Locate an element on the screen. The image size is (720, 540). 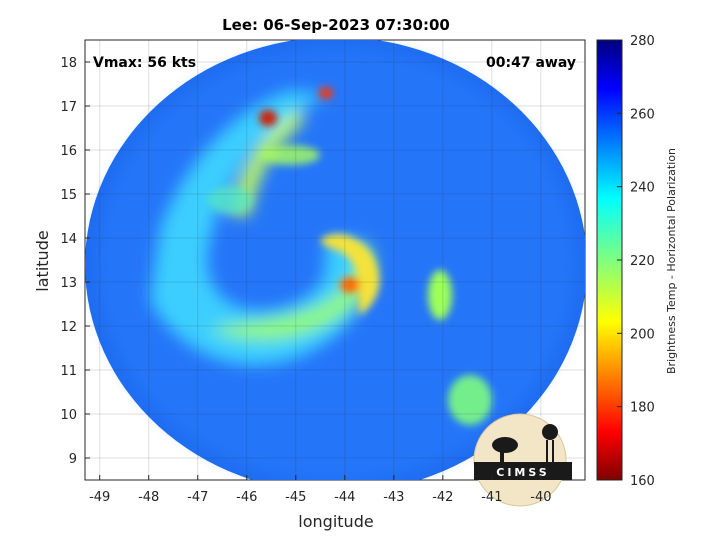
colorbar-ticks: 280 260 240 220 200 180 160 is located at coordinates (636, 261).